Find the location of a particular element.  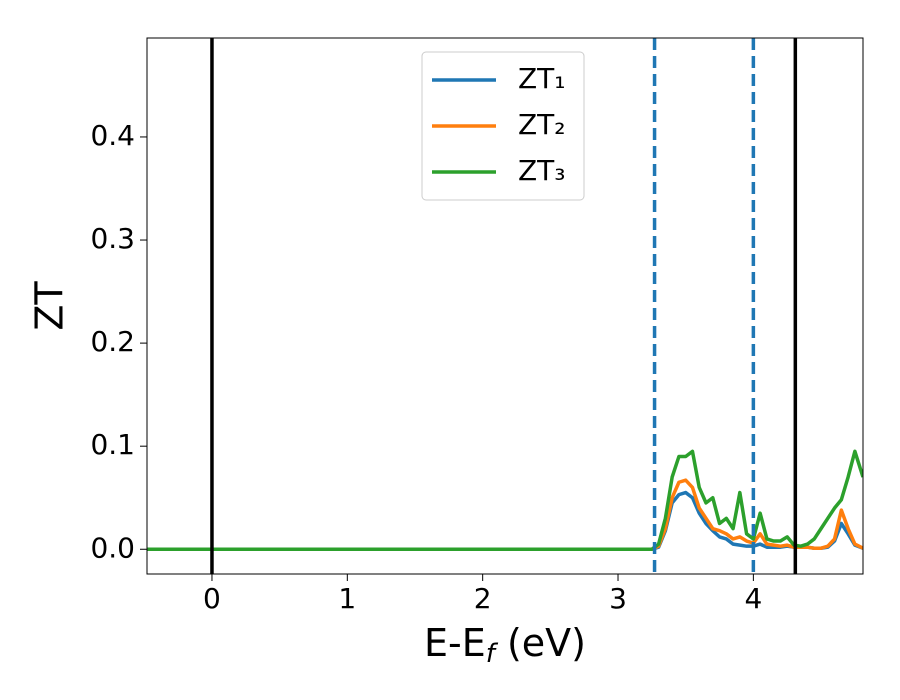

x-label-part: E-E is located at coordinates (455, 643).